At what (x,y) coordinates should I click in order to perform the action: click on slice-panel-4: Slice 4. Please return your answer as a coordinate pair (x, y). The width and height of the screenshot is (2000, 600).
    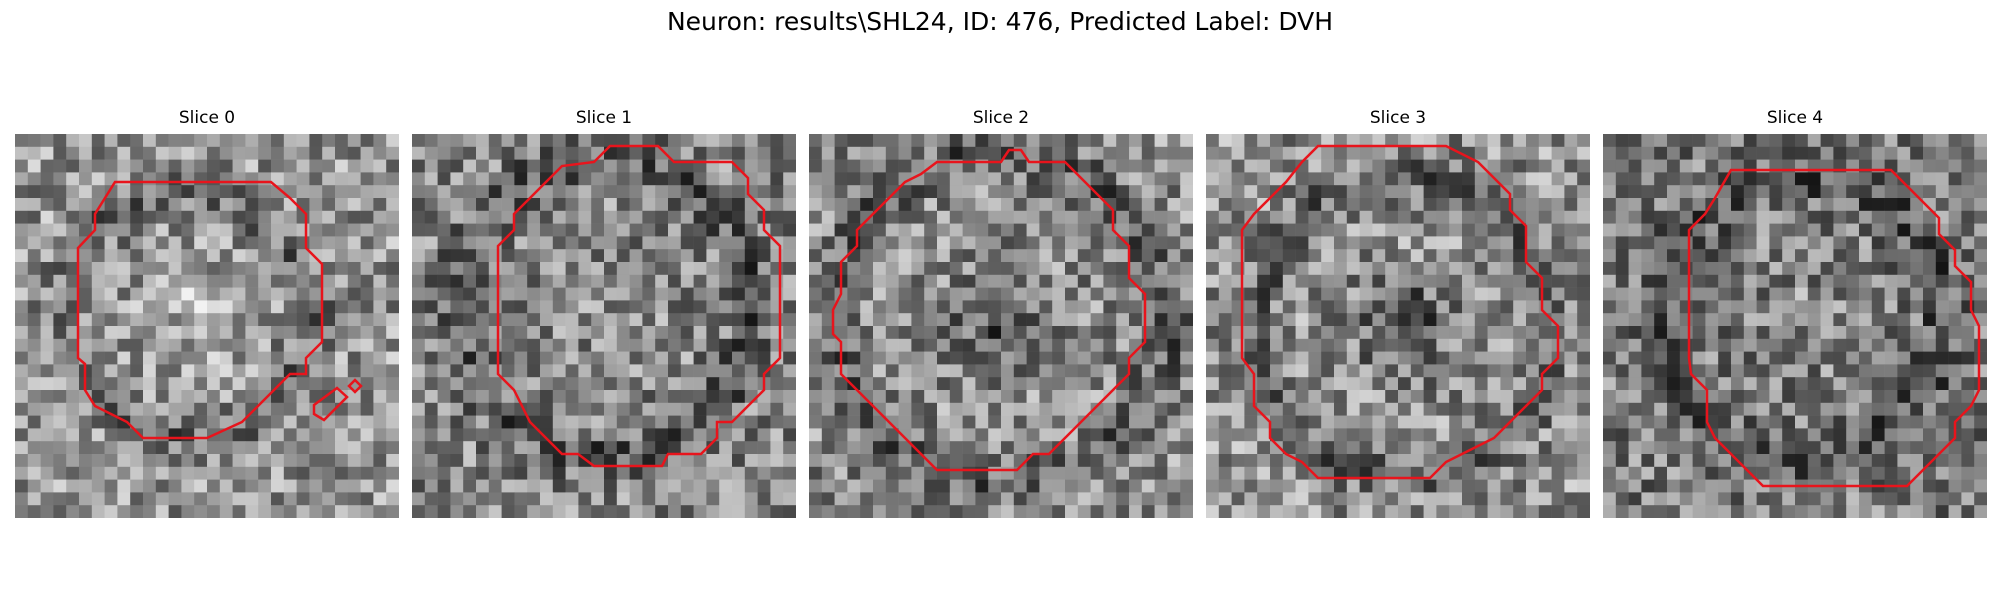
    Looking at the image, I should click on (1795, 314).